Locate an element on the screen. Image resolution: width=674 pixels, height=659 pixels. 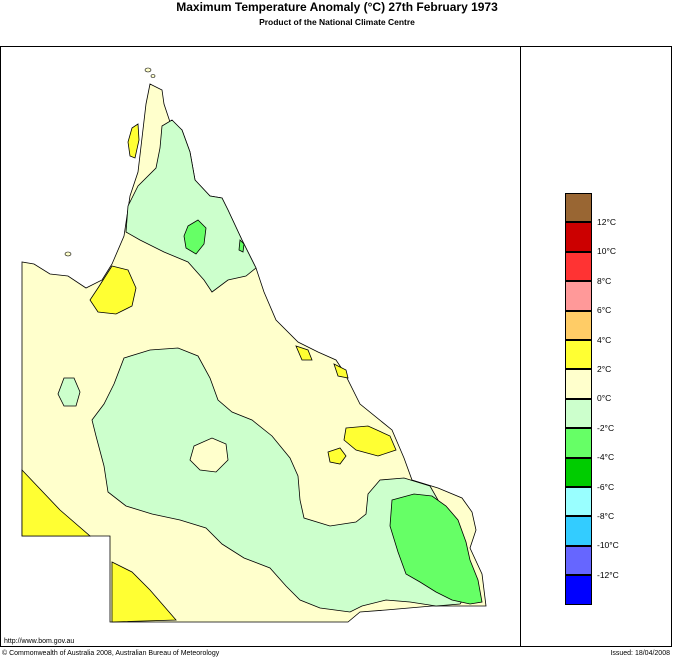
map-subtitle: Product of the National Climate Centre is located at coordinates (337, 22).